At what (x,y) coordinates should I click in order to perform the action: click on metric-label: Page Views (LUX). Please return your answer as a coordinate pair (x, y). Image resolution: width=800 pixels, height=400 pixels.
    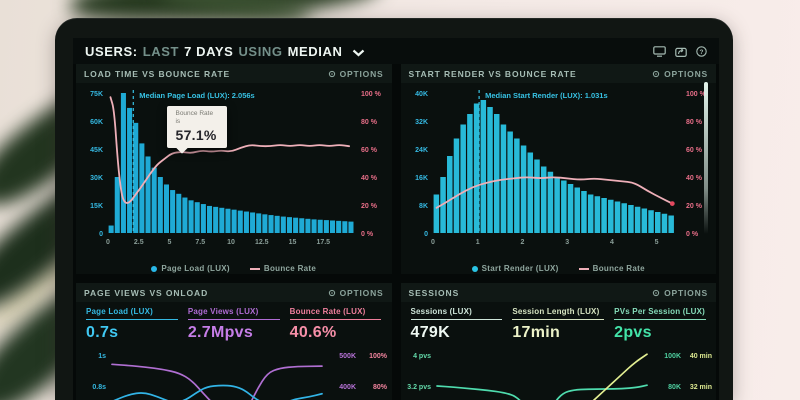
    Looking at the image, I should click on (233, 313).